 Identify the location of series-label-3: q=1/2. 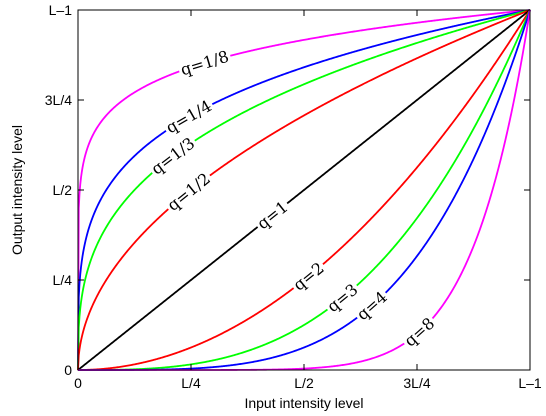
(188, 192).